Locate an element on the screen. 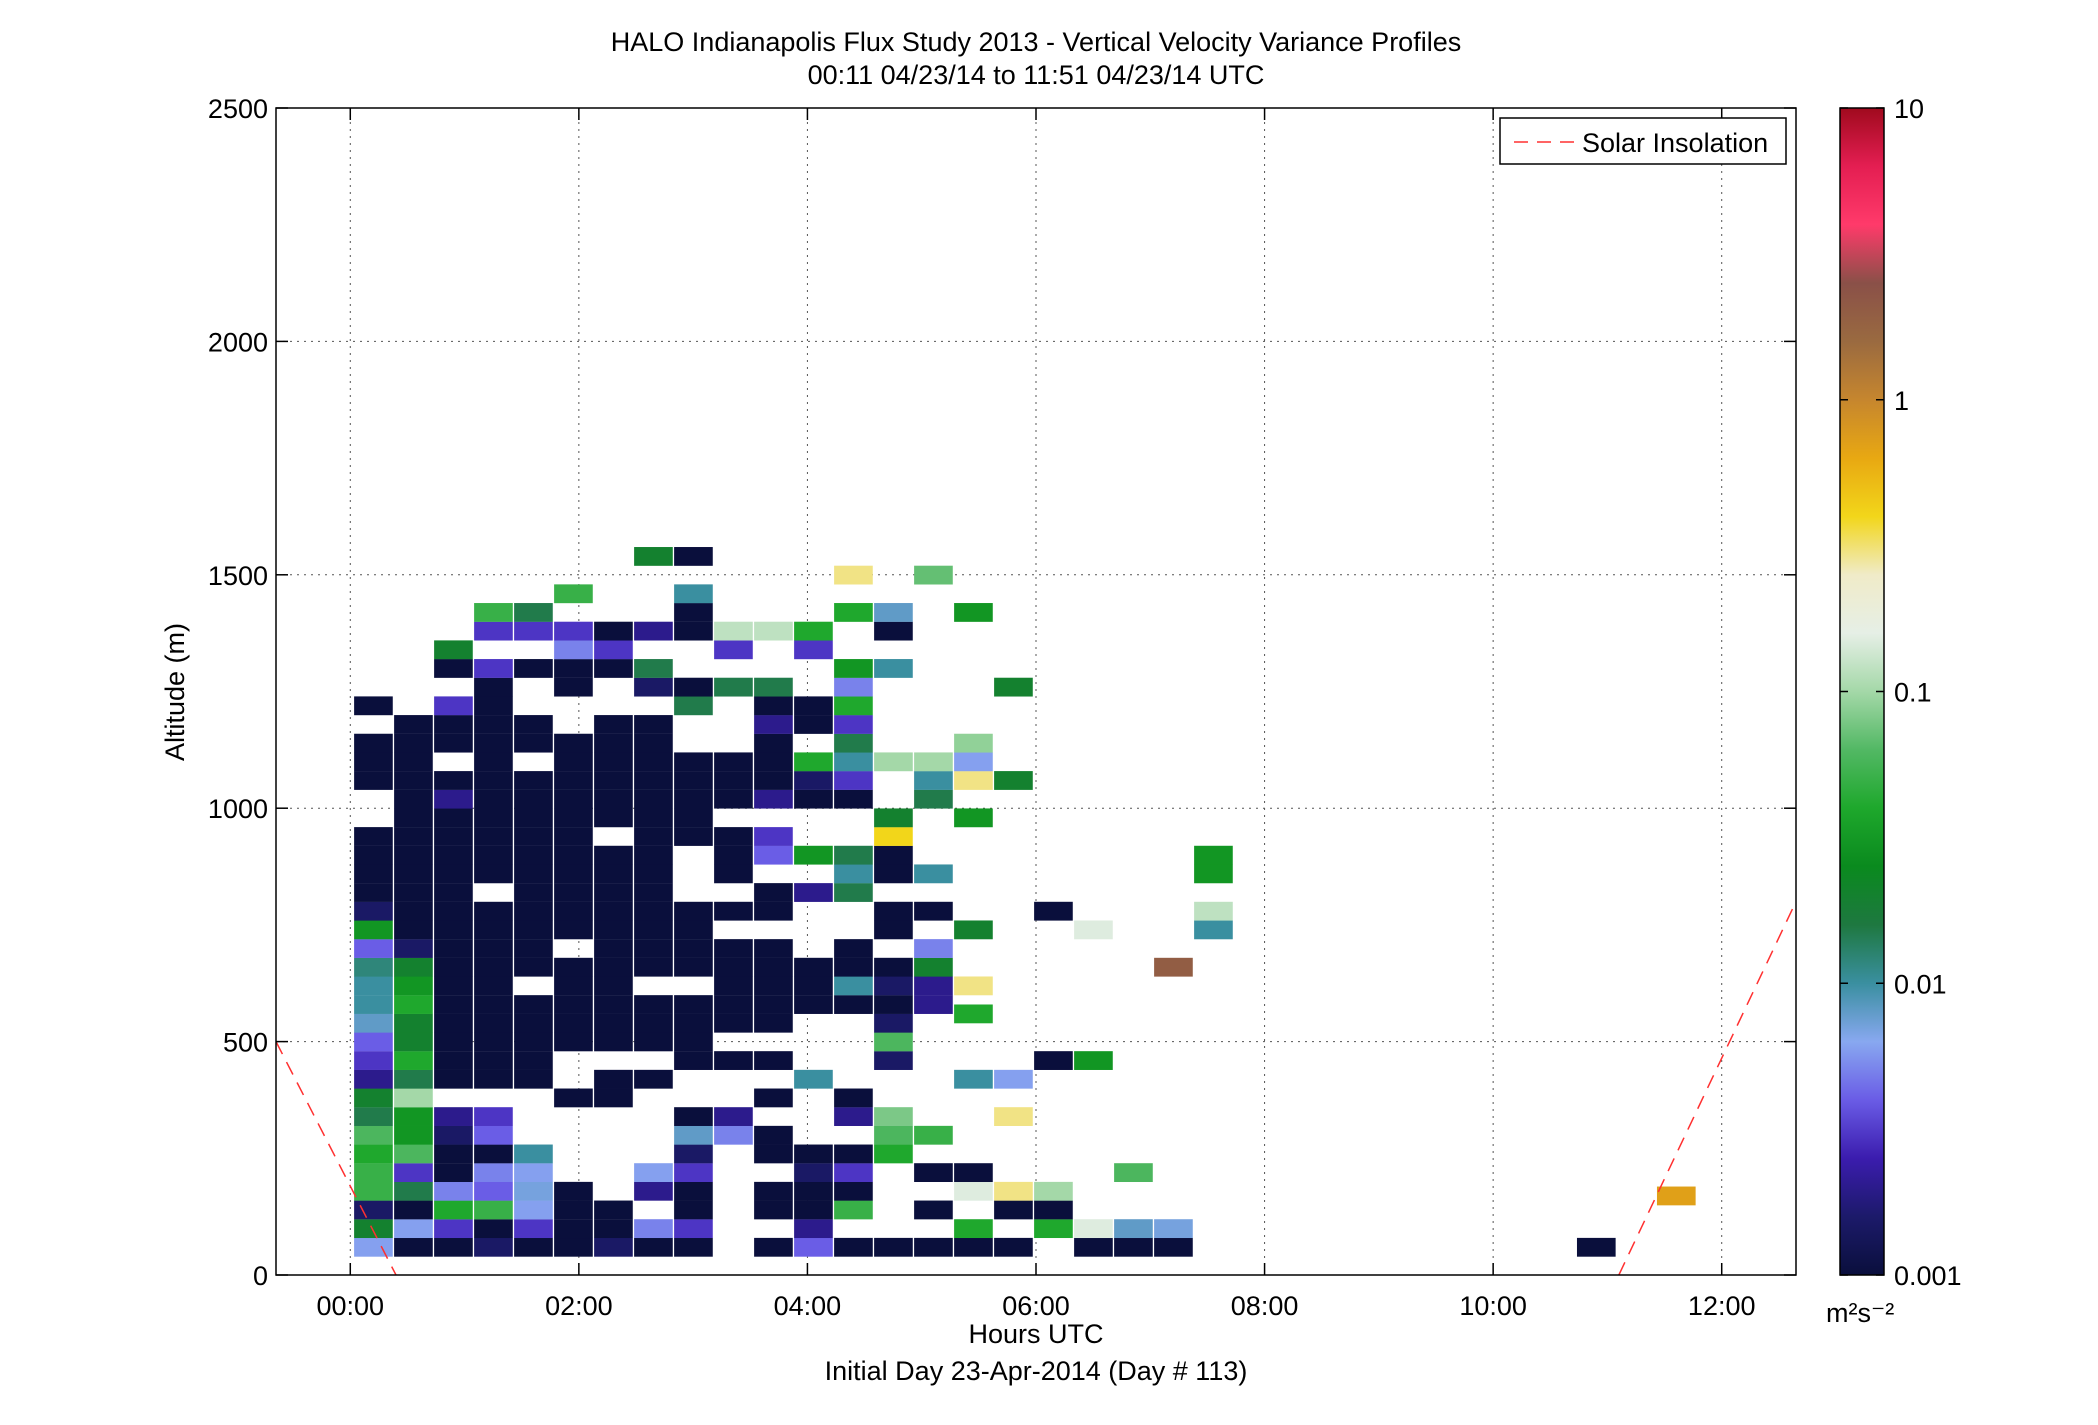 The width and height of the screenshot is (2098, 1425). y-tick-label: 1000 is located at coordinates (238, 809).